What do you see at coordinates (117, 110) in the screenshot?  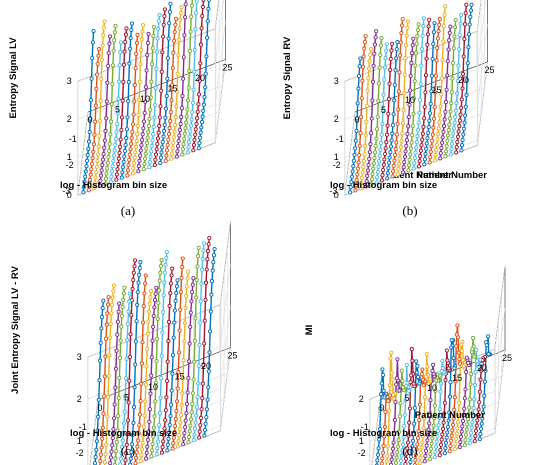 I see `y-tick-label-5: 5` at bounding box center [117, 110].